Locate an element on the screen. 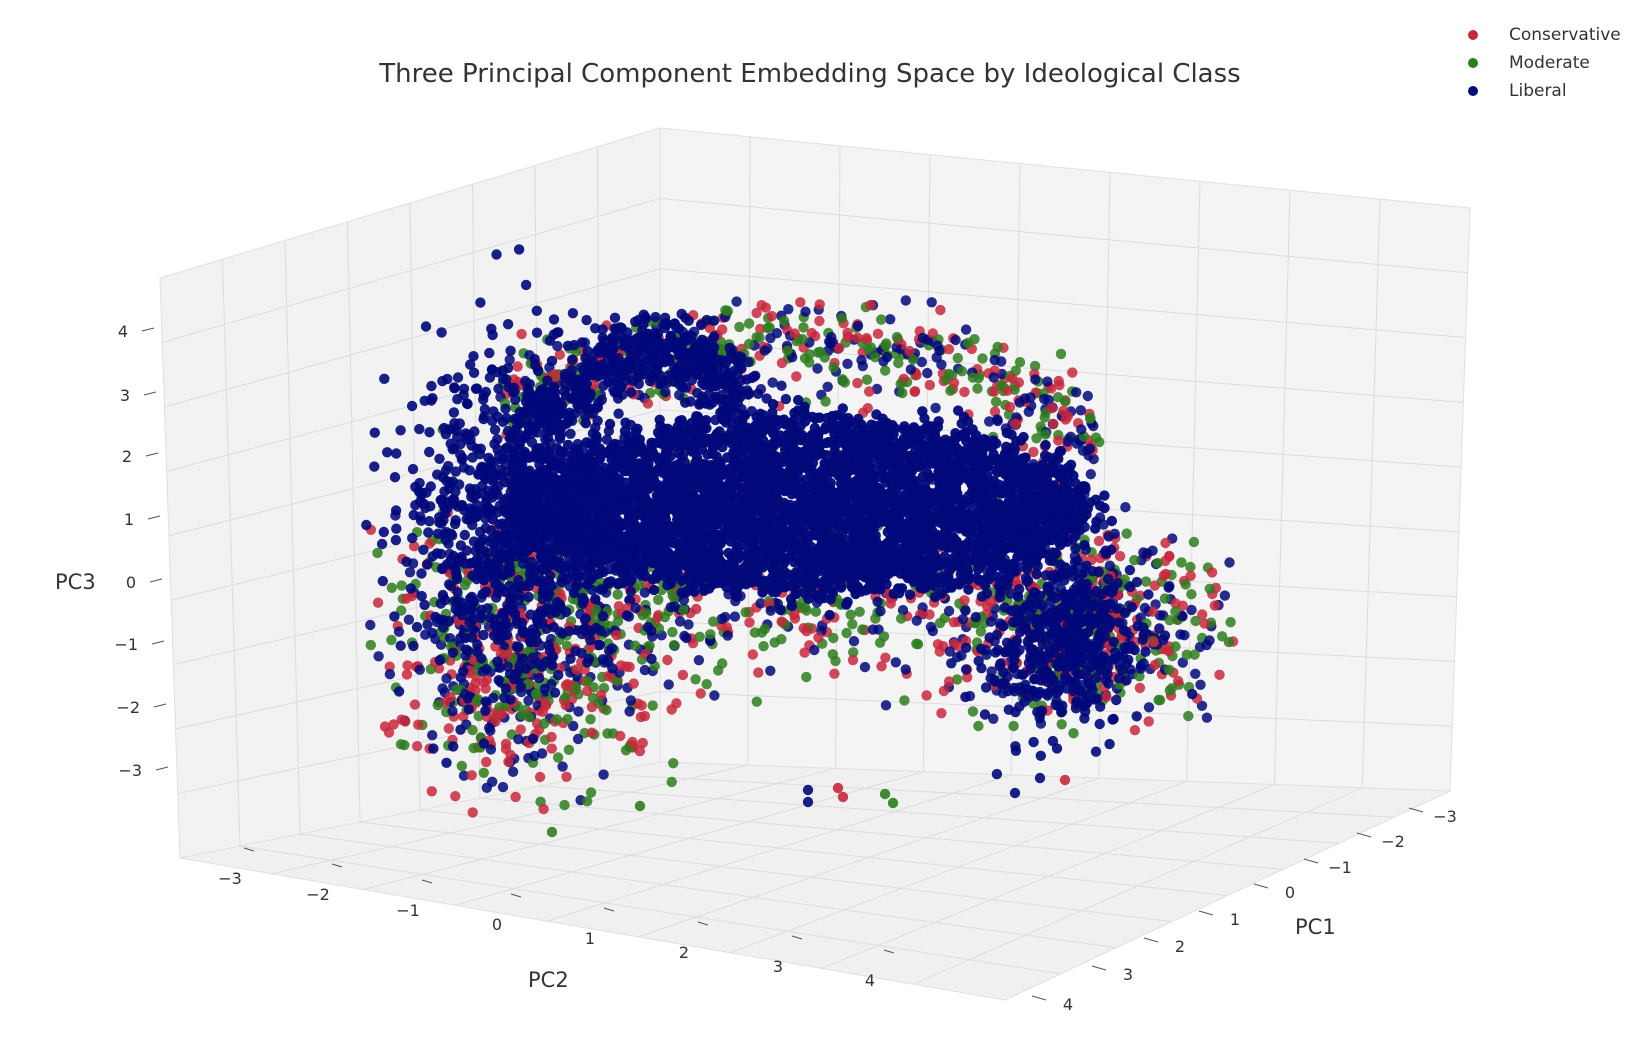  x-tick-label: 3 is located at coordinates (1128, 974).